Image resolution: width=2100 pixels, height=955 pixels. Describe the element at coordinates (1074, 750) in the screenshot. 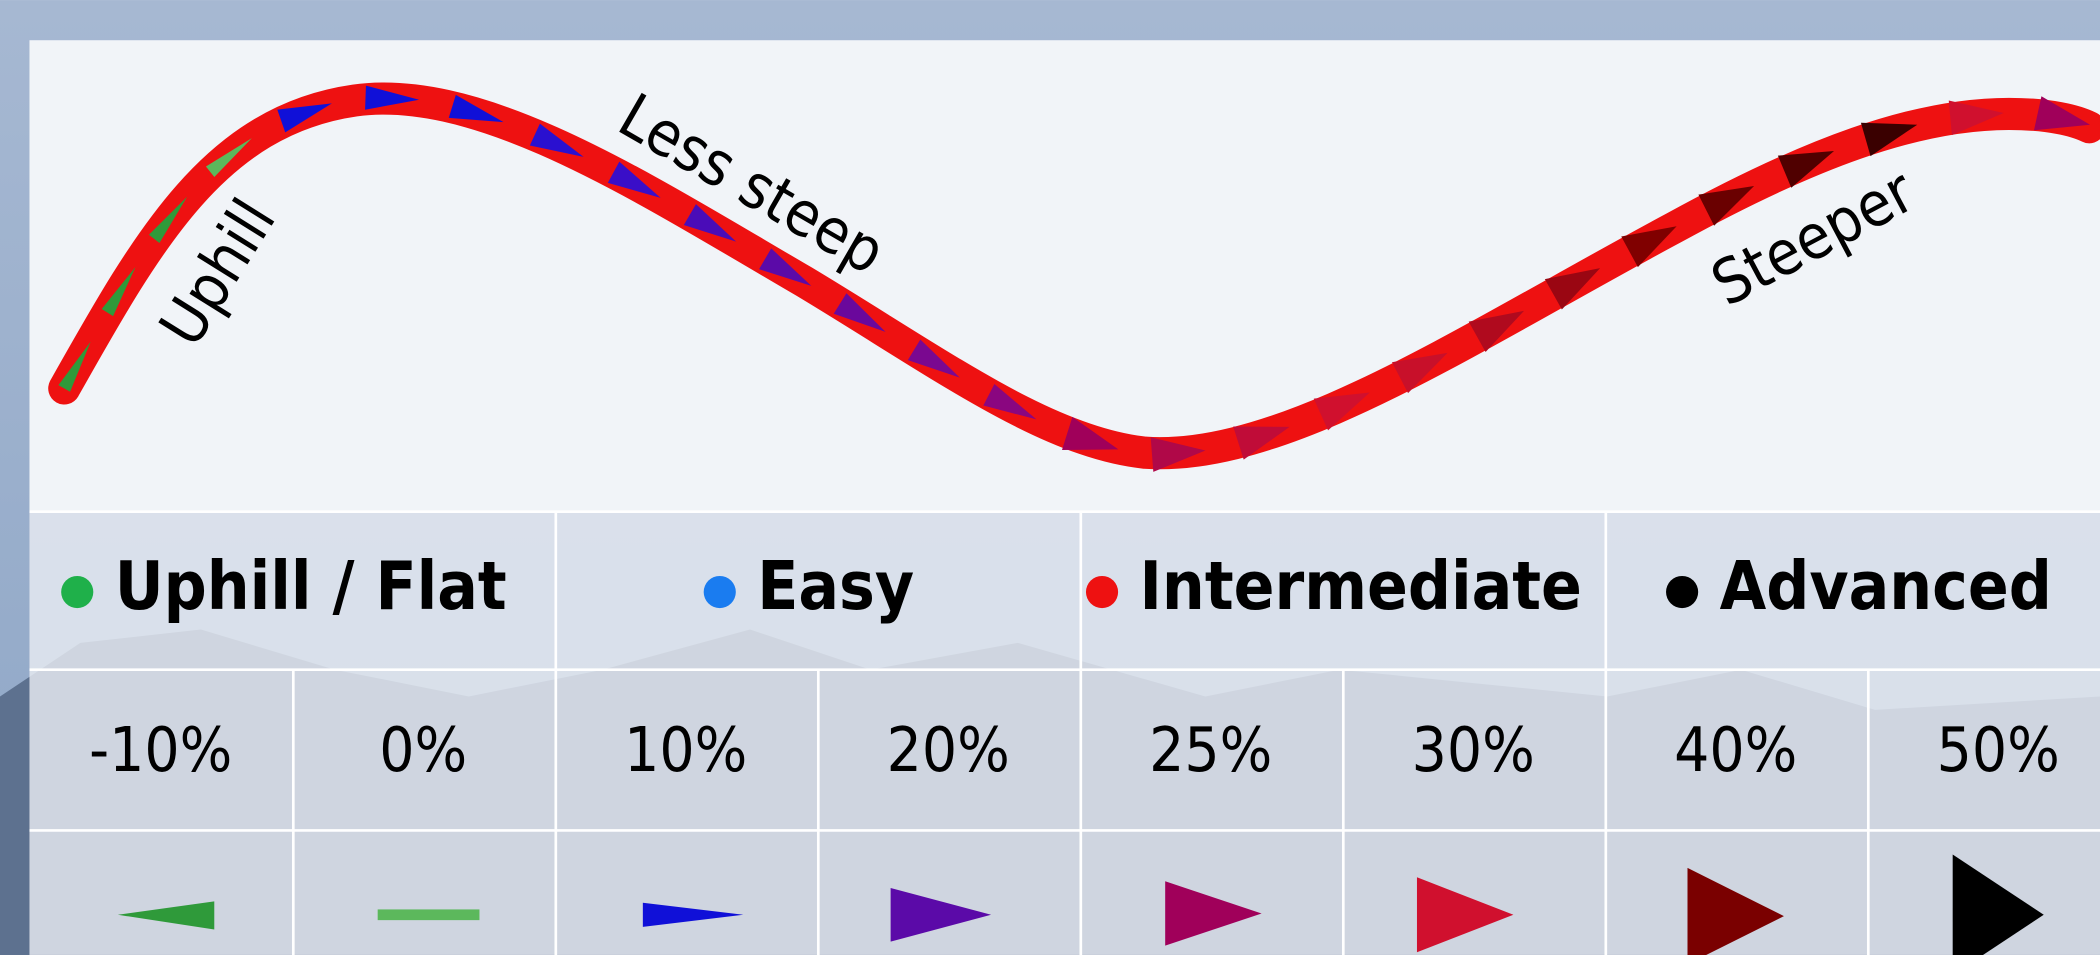

I see `grades: -10% 0% 10% 20% 25% 30% 40% 50%` at that location.